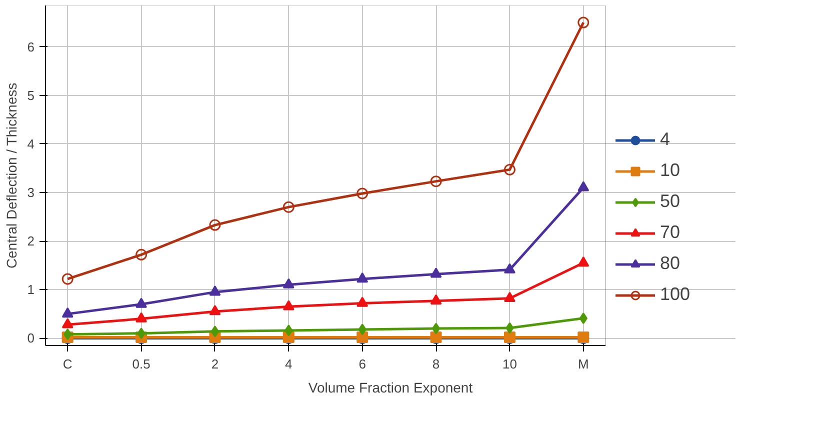 The width and height of the screenshot is (813, 445). I want to click on x-tick-label: M, so click(583, 364).